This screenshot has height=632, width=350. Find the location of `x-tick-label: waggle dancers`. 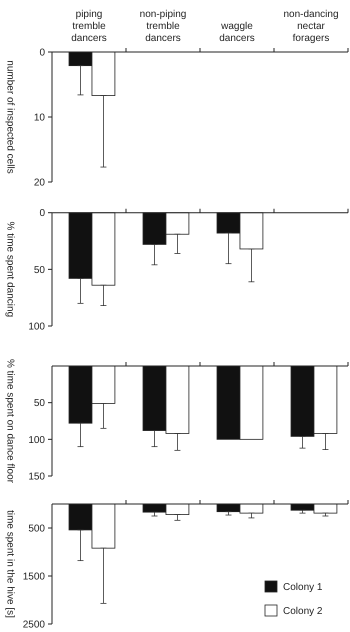

x-tick-label: waggle dancers is located at coordinates (237, 32).